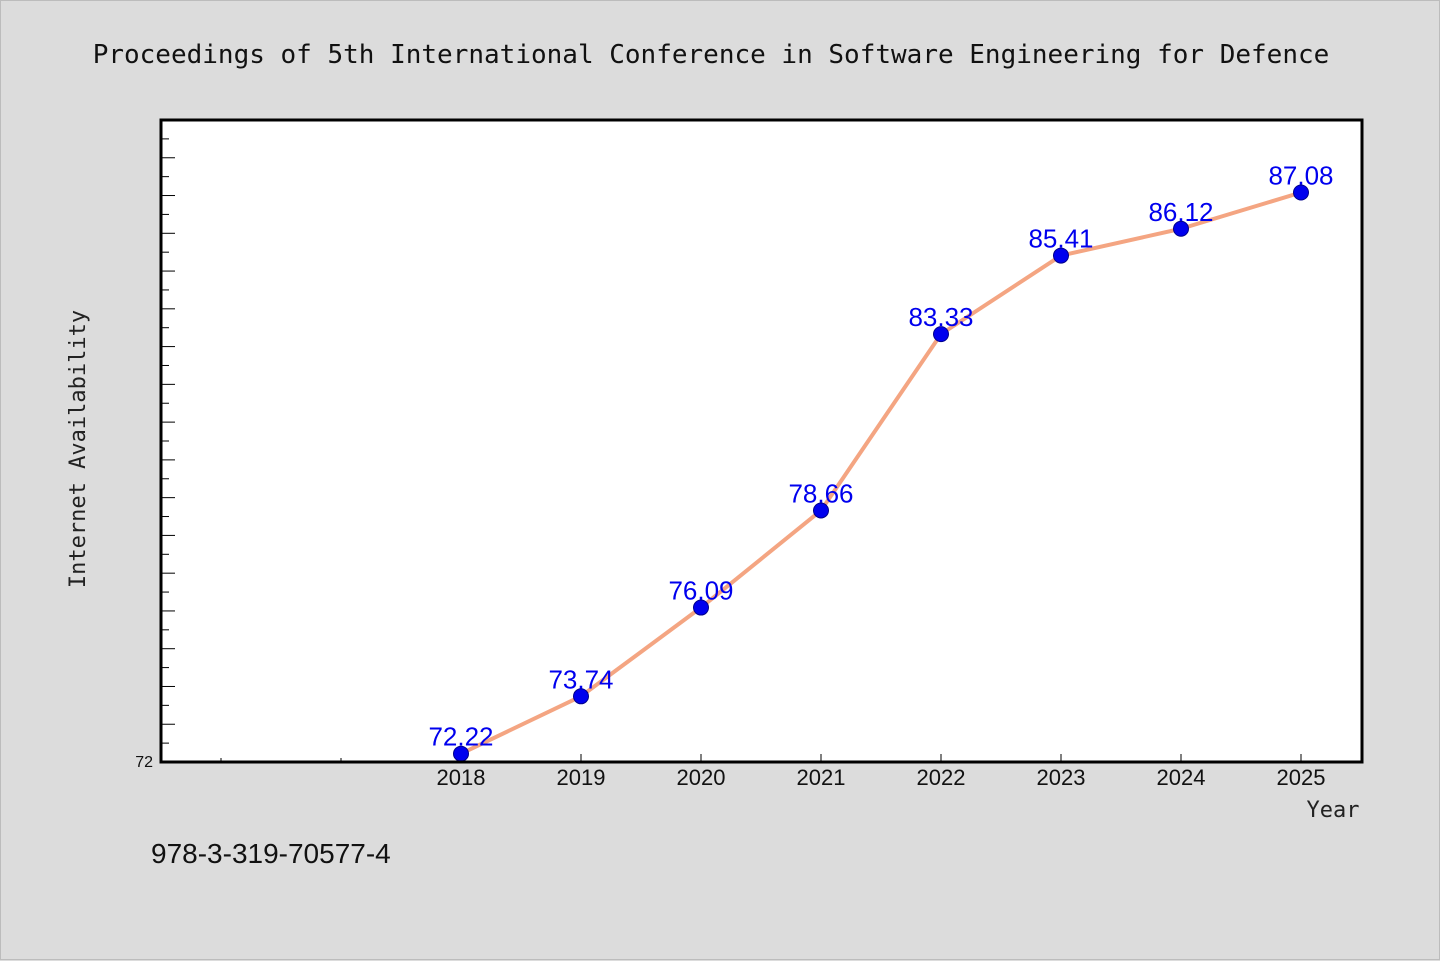 This screenshot has height=961, width=1440. What do you see at coordinates (1060, 239) in the screenshot?
I see `data-label: 85.41` at bounding box center [1060, 239].